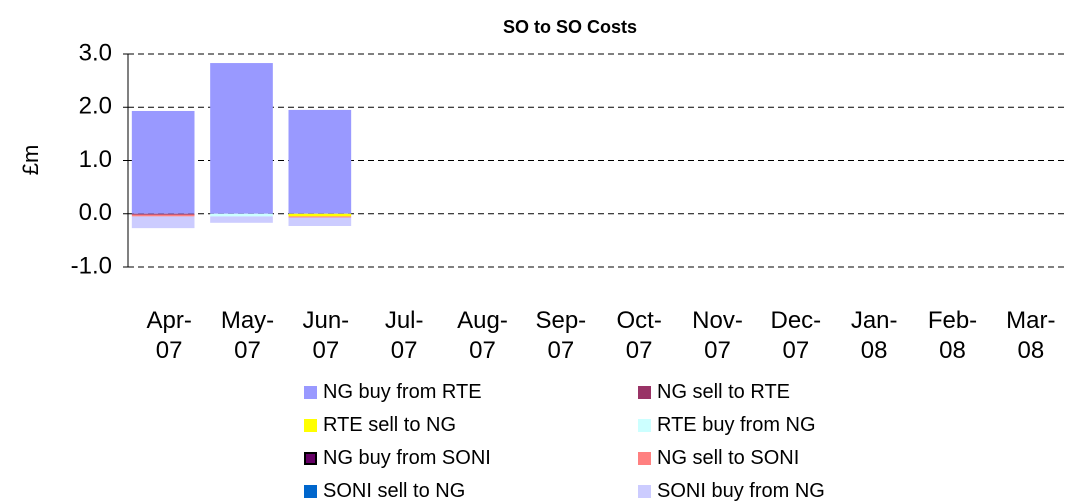 The width and height of the screenshot is (1084, 504). Describe the element at coordinates (394, 491) in the screenshot. I see `legend-label: SONI sell to NG` at that location.